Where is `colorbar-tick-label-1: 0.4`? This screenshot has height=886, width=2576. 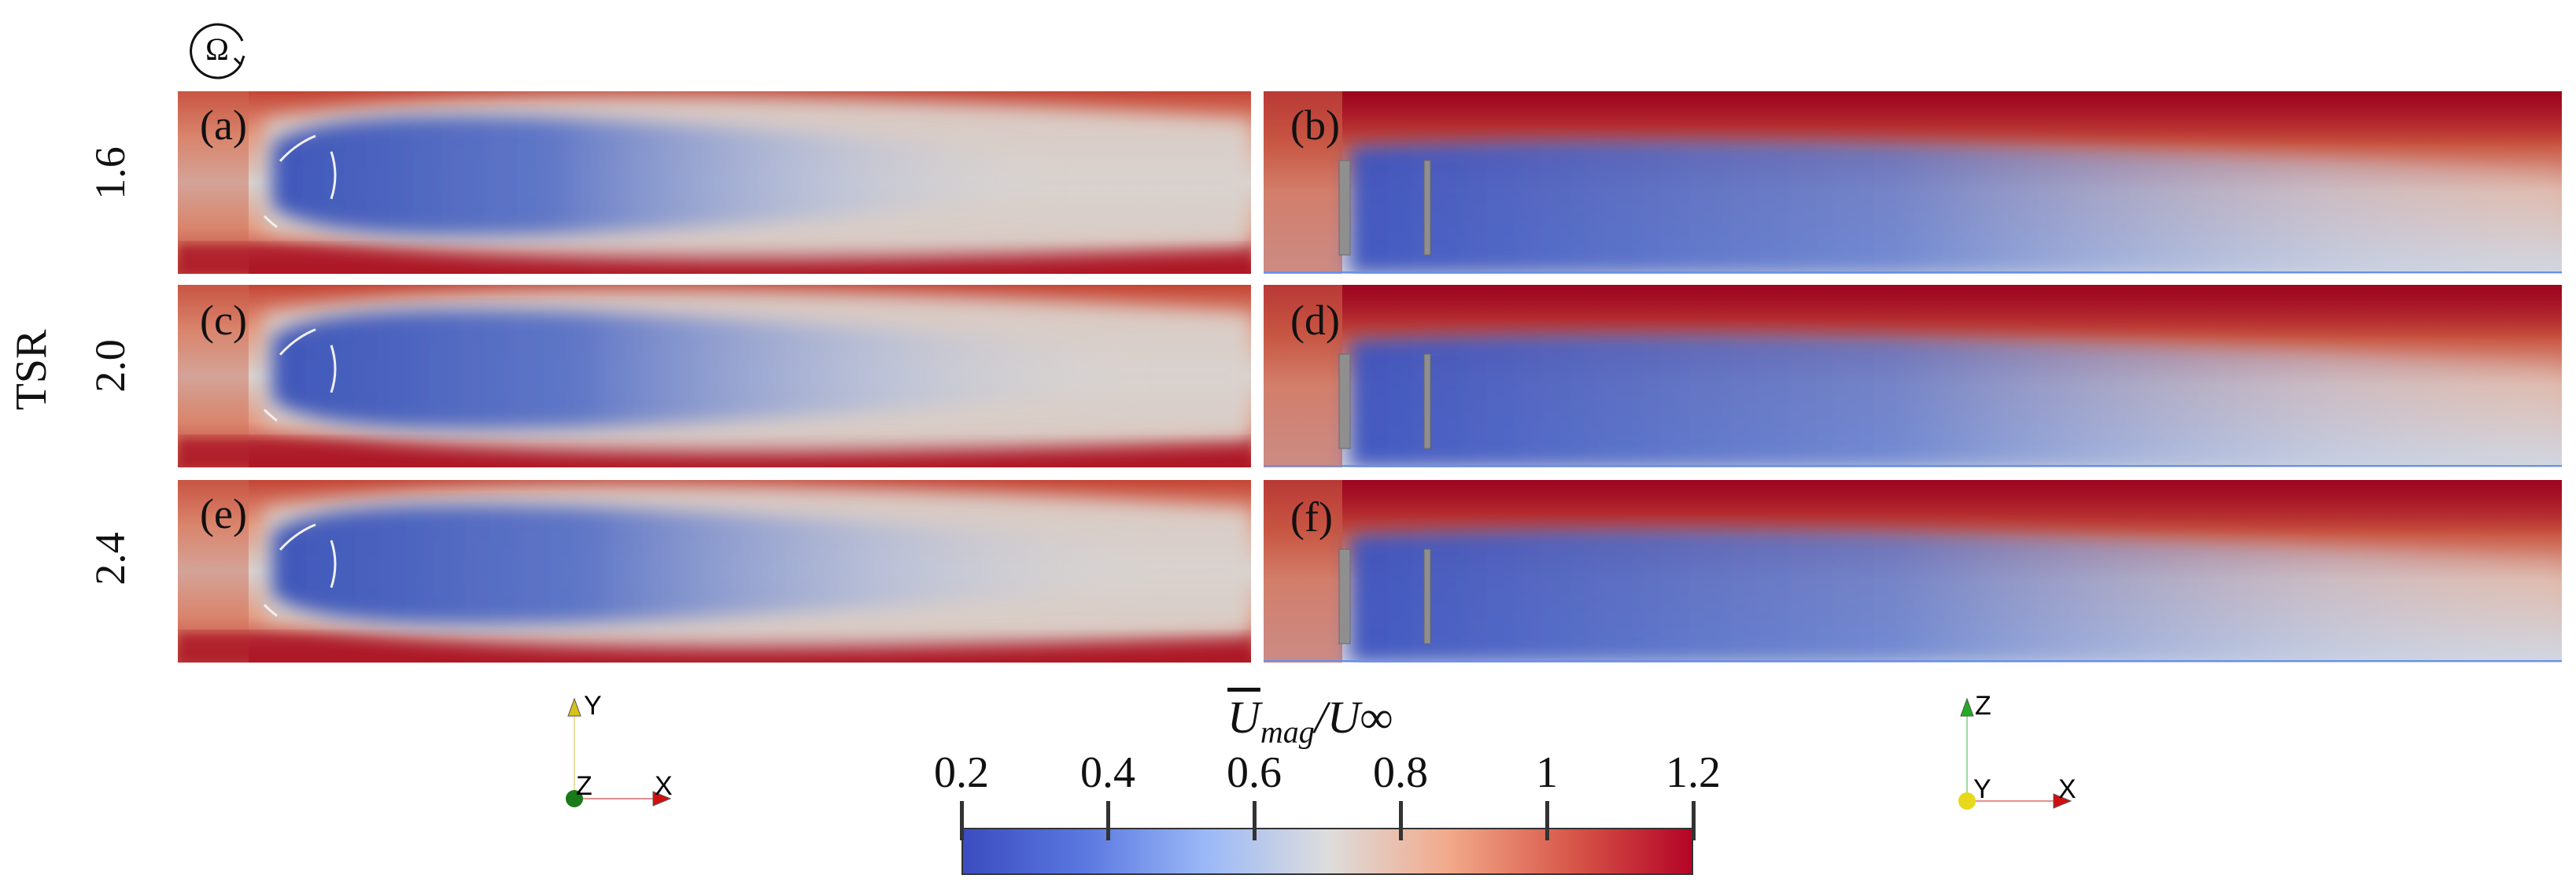 colorbar-tick-label-1: 0.4 is located at coordinates (1107, 772).